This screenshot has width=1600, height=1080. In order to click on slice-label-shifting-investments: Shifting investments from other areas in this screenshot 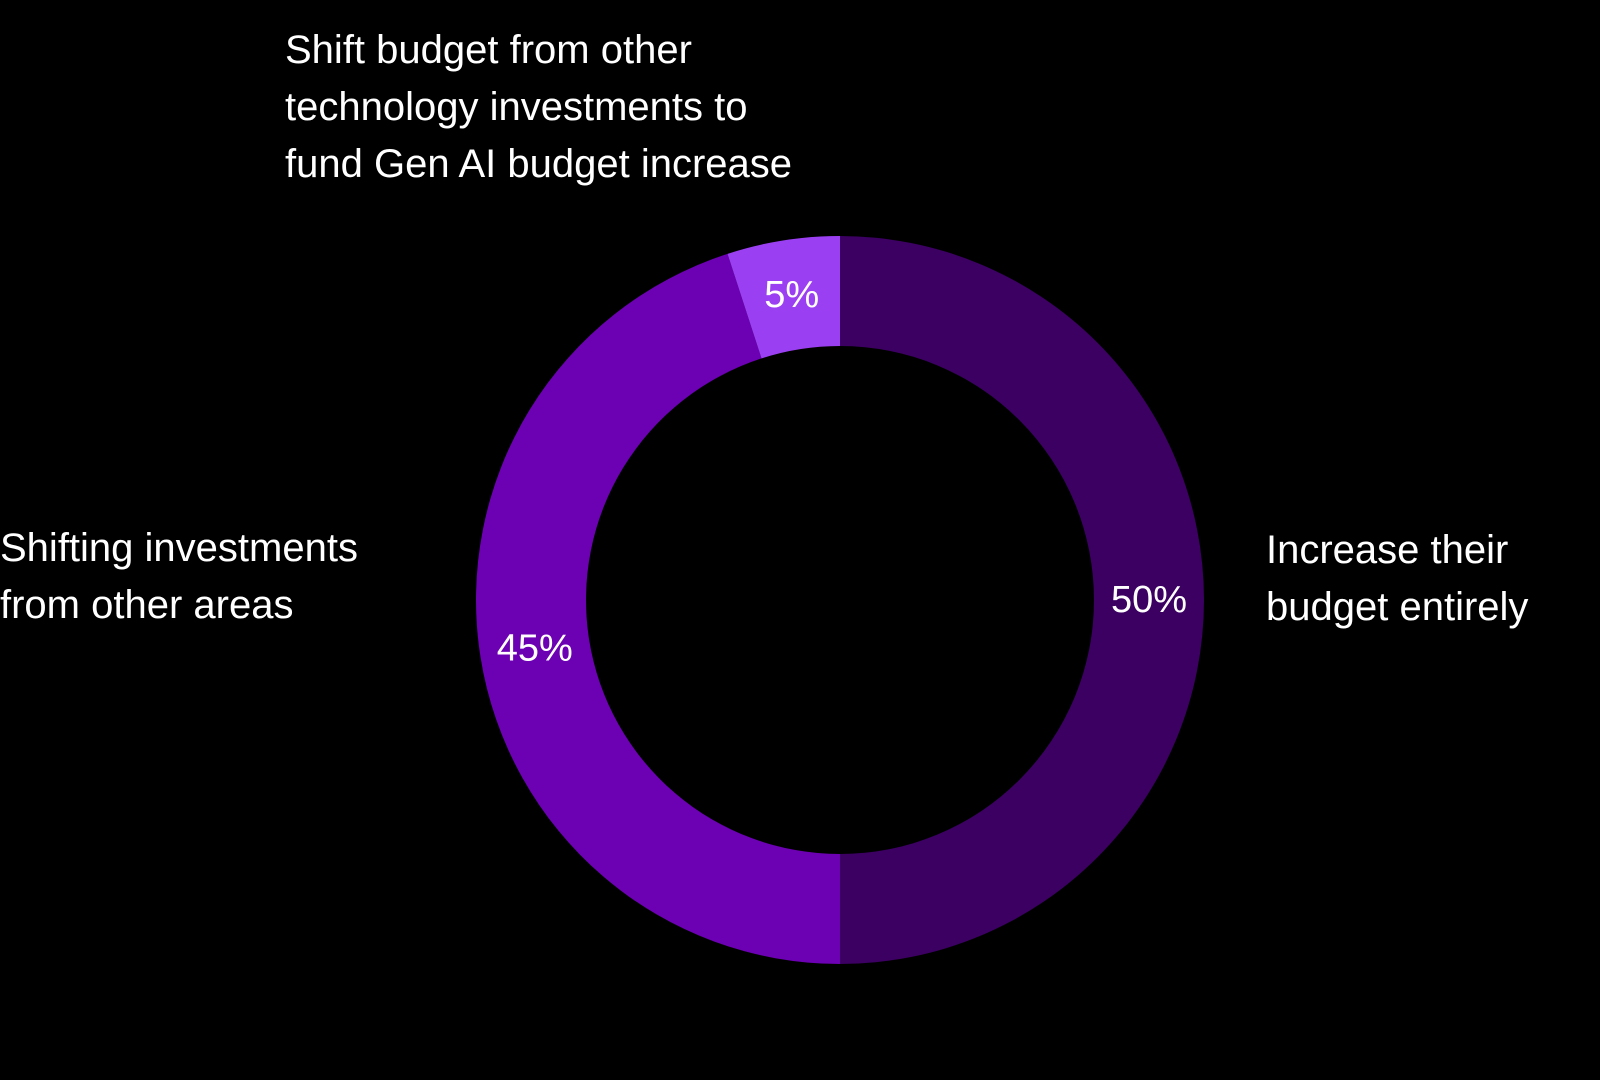, I will do `click(179, 576)`.